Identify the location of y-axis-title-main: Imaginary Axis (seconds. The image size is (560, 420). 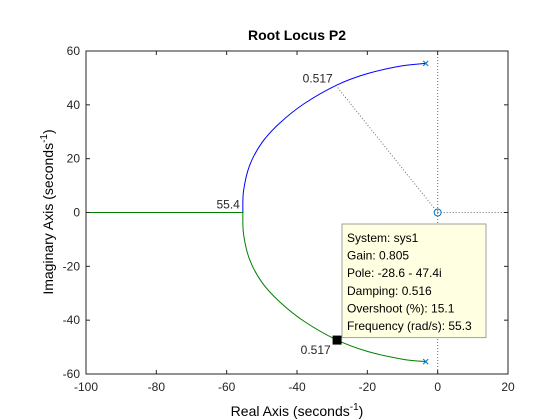
(48, 219).